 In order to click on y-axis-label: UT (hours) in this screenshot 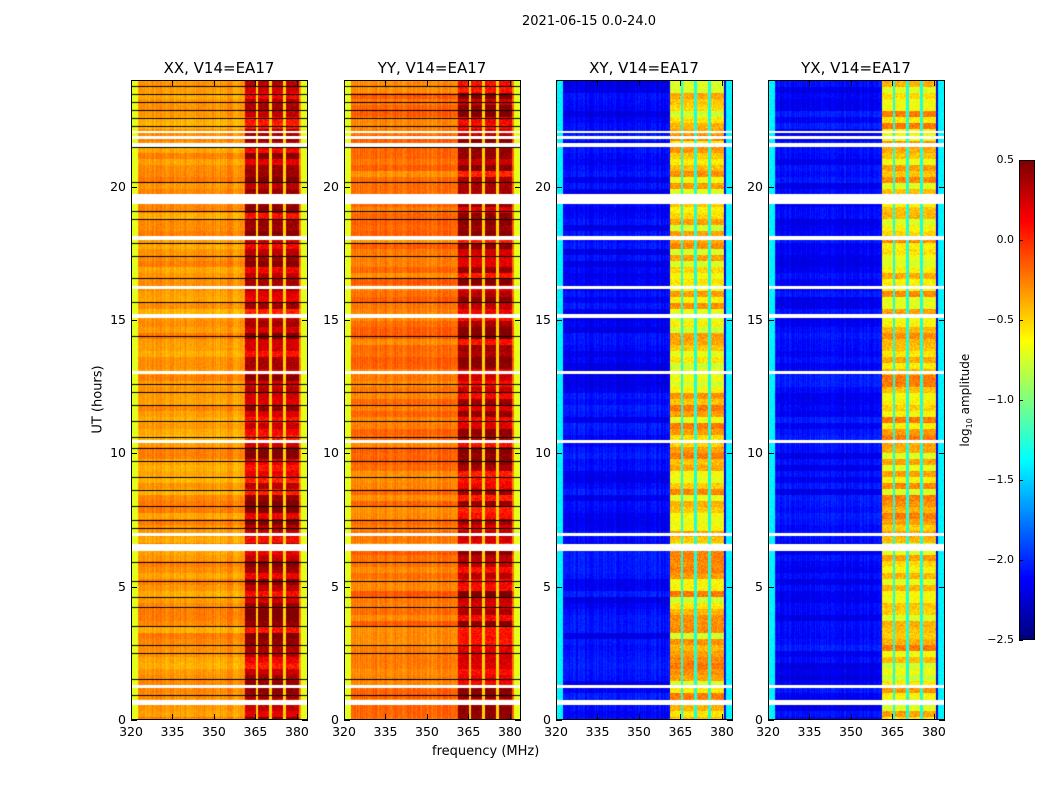, I will do `click(98, 399)`.